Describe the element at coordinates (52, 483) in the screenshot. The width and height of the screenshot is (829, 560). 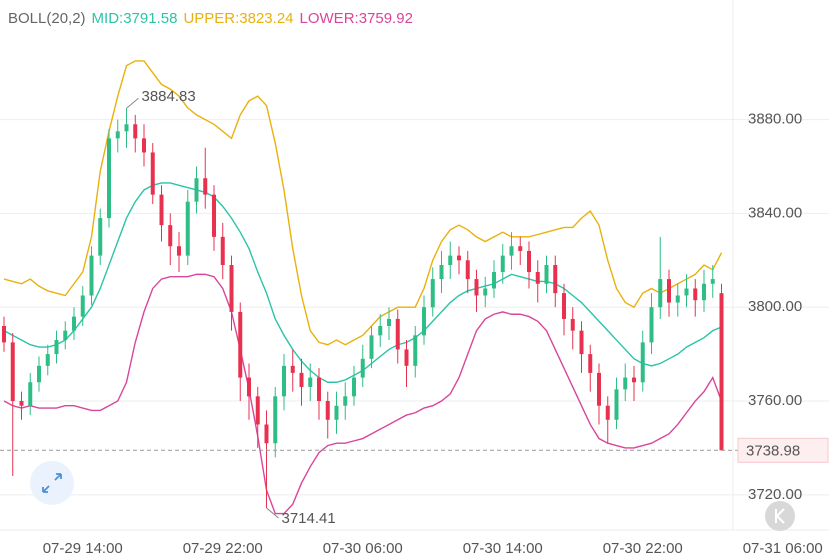
I see `expand-button` at that location.